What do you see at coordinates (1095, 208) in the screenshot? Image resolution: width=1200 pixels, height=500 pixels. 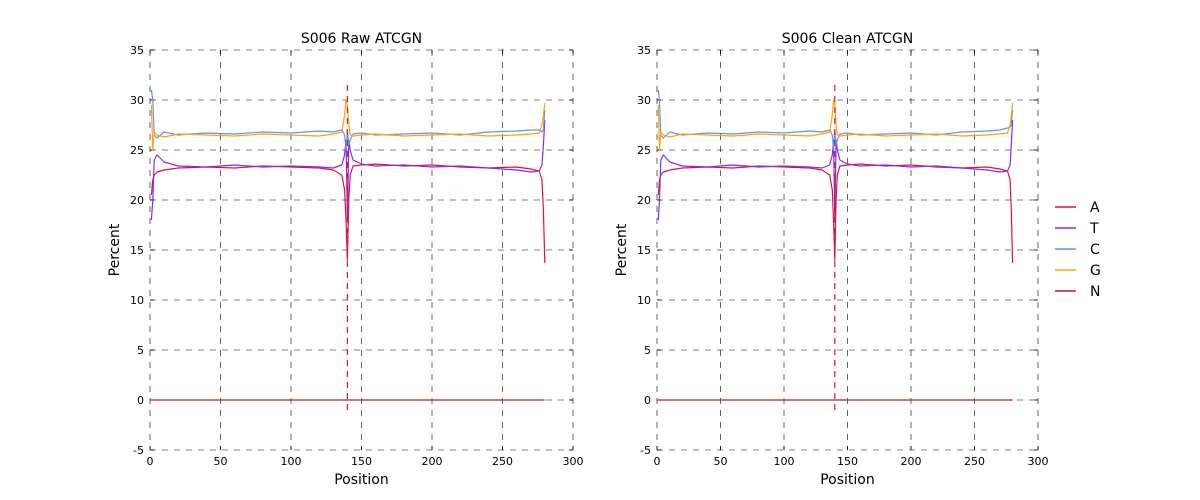 I see `legend-label-a: A` at bounding box center [1095, 208].